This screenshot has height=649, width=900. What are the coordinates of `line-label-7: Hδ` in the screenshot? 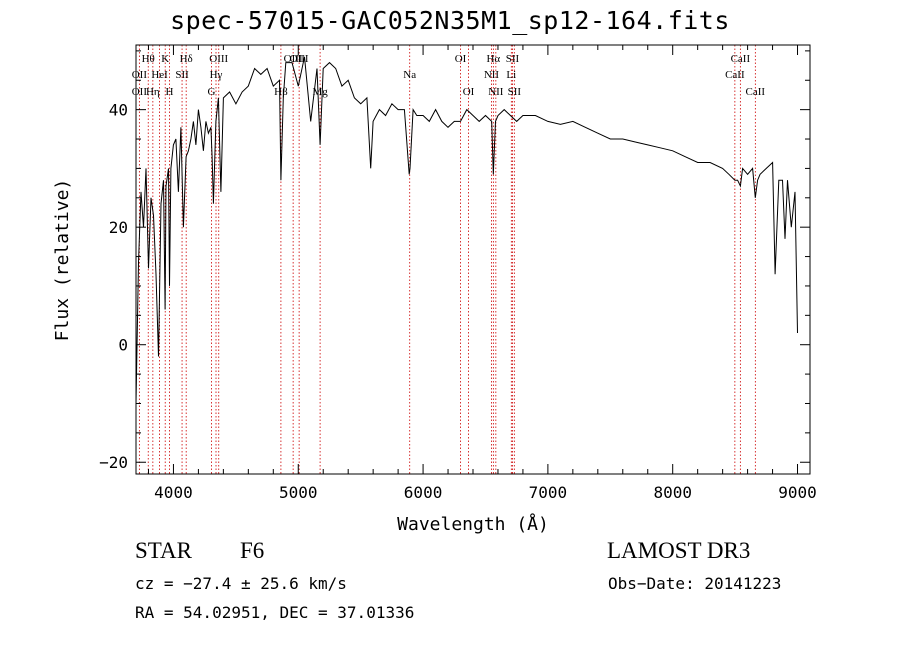 It's located at (186, 59).